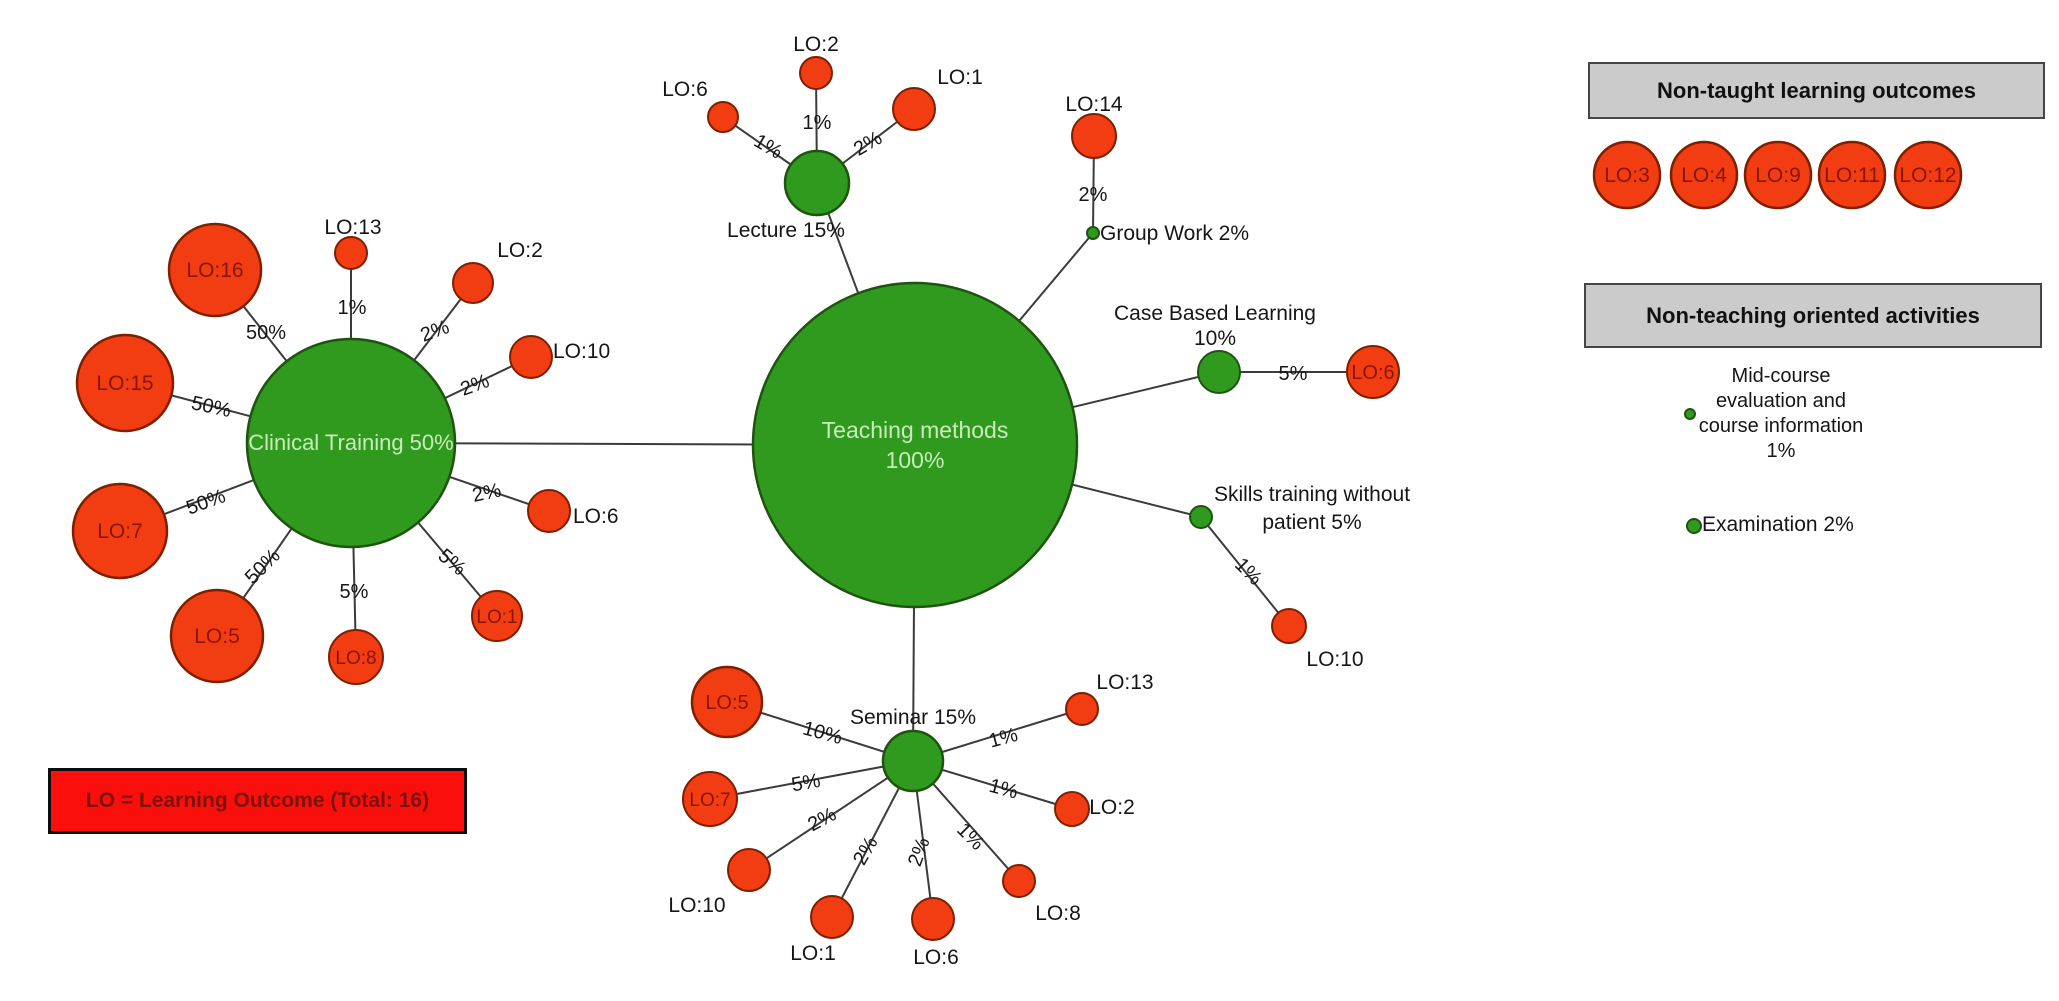 This screenshot has height=1001, width=2059. I want to click on node-label-c-lo8: LO:8, so click(355, 658).